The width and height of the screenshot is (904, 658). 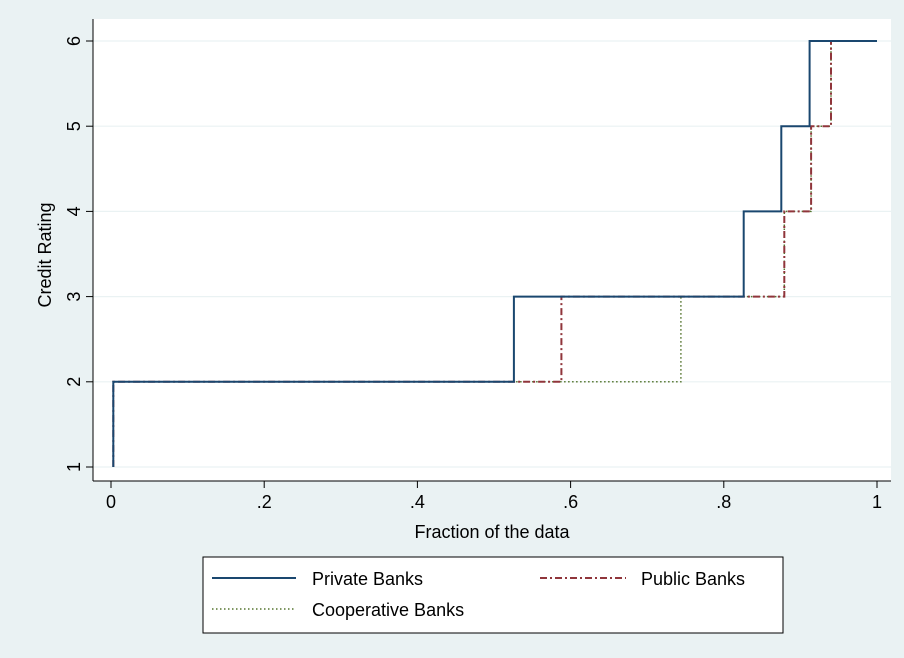 What do you see at coordinates (264, 502) in the screenshot?
I see `x-tick-label-1: .2` at bounding box center [264, 502].